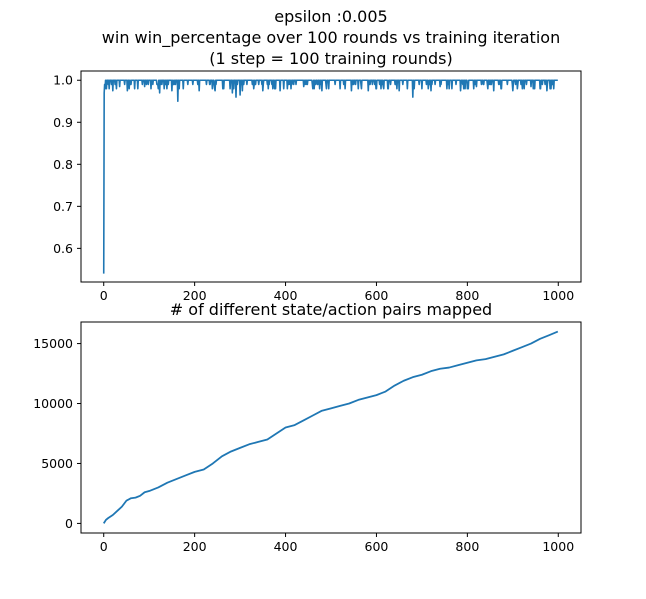 This screenshot has width=646, height=599. What do you see at coordinates (330, 16) in the screenshot?
I see `title-line-1: epsilon :0.005` at bounding box center [330, 16].